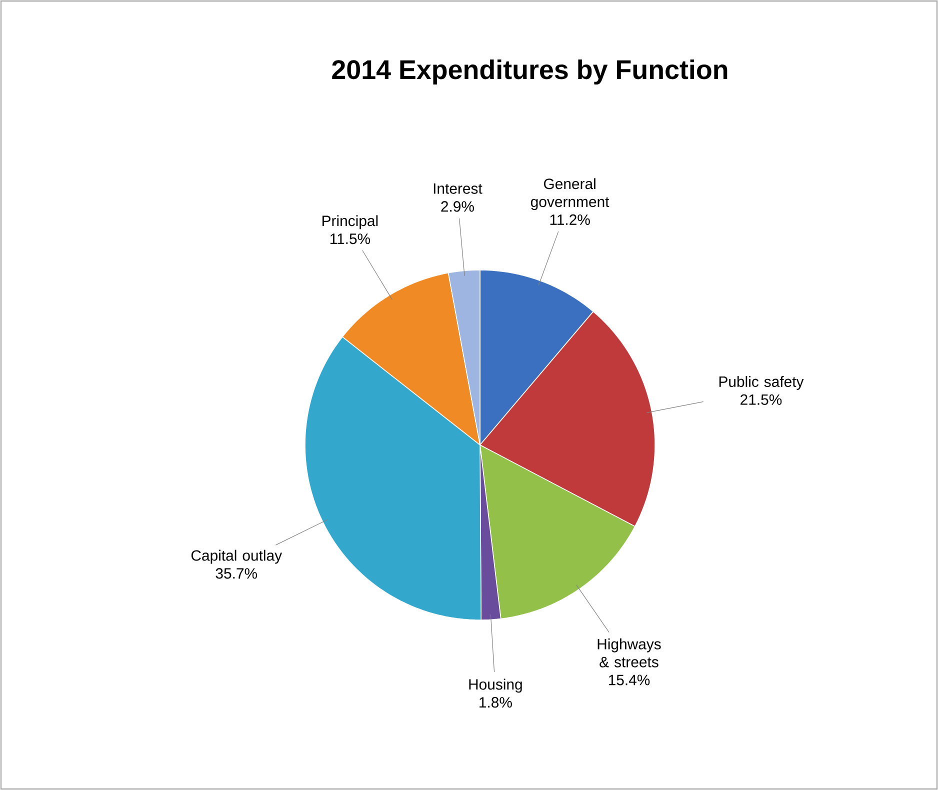 Image resolution: width=938 pixels, height=790 pixels. I want to click on slice-label: Housing, so click(495, 685).